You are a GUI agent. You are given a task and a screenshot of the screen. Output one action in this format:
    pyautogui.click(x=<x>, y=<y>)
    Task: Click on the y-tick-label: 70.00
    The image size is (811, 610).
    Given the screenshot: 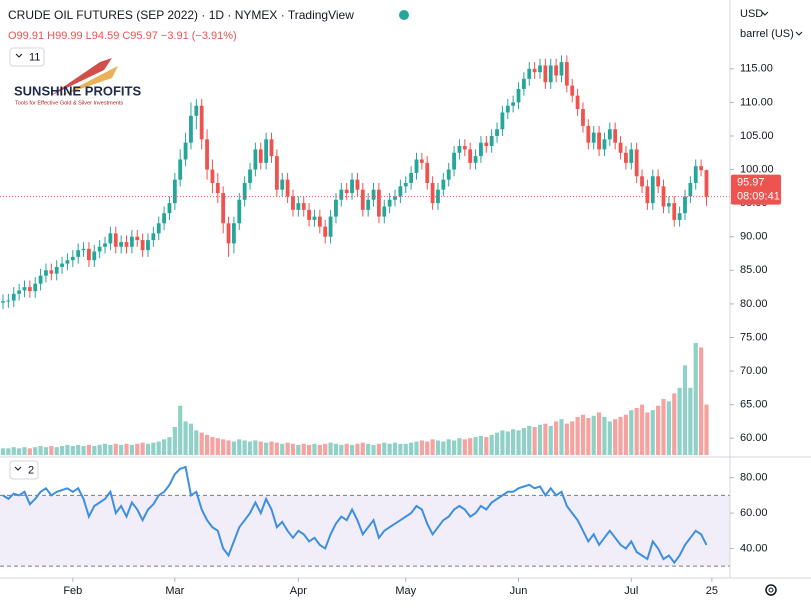 What is the action you would take?
    pyautogui.click(x=754, y=371)
    